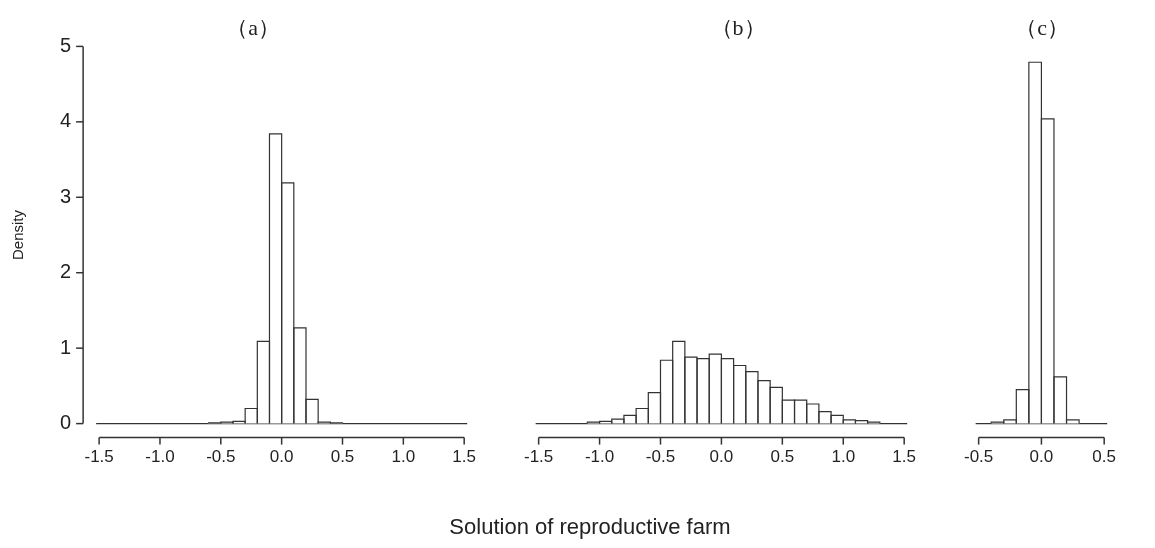 This screenshot has height=548, width=1155. Describe the element at coordinates (66, 346) in the screenshot. I see `y-tick-label: 1` at that location.